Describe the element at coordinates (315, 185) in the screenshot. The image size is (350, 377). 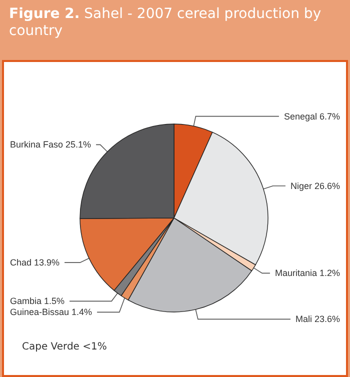
I see `slice-label: Niger 26.6%` at that location.